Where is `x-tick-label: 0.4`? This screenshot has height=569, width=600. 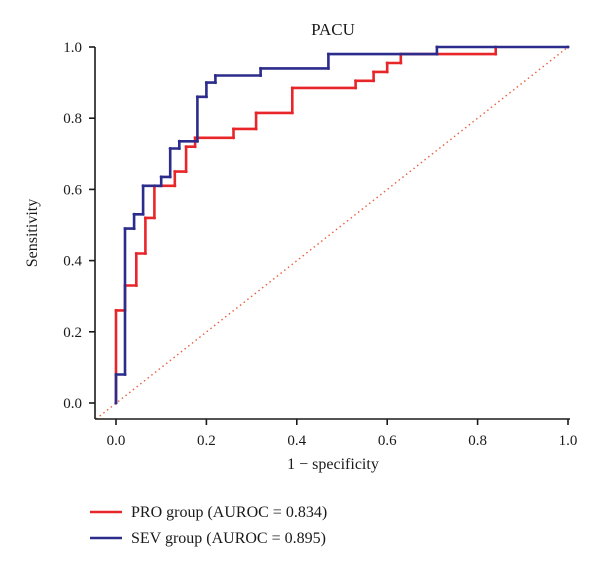 x-tick-label: 0.4 is located at coordinates (296, 441).